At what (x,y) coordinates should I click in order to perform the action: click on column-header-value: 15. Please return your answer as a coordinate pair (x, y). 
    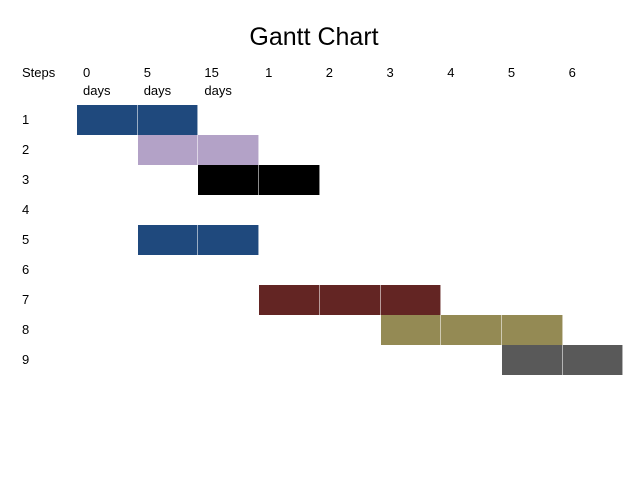
    Looking at the image, I should click on (211, 72).